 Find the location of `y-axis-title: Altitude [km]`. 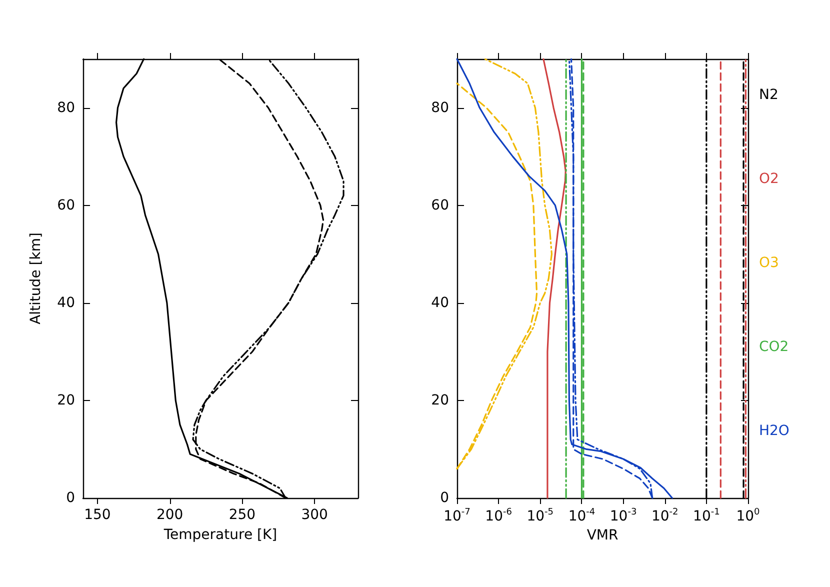

y-axis-title: Altitude [km] is located at coordinates (36, 278).